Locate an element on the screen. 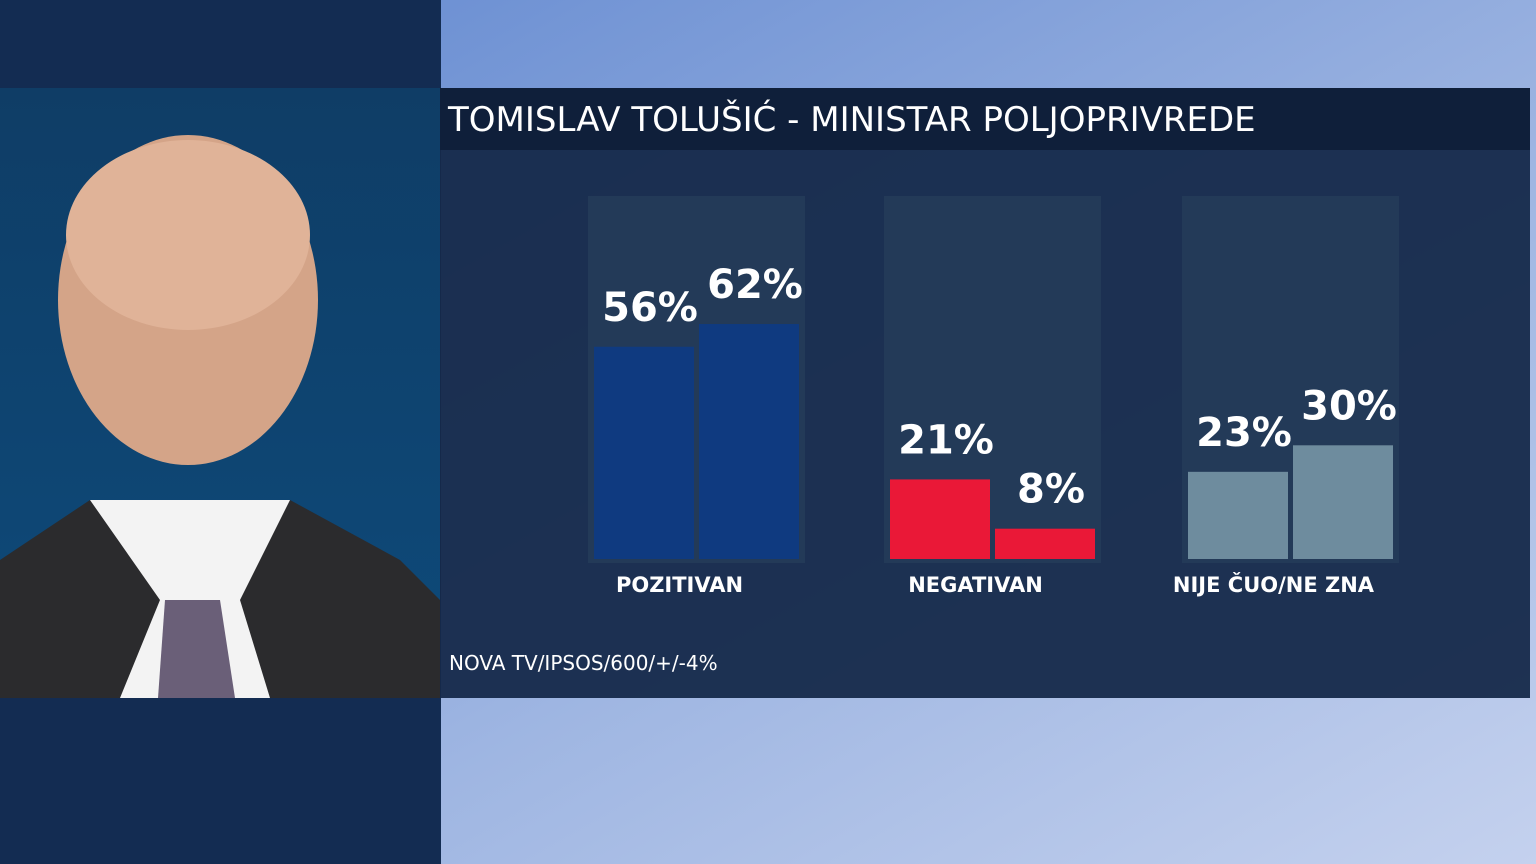 Image resolution: width=1536 pixels, height=864 pixels. category-label: POZITIVAN is located at coordinates (679, 585).